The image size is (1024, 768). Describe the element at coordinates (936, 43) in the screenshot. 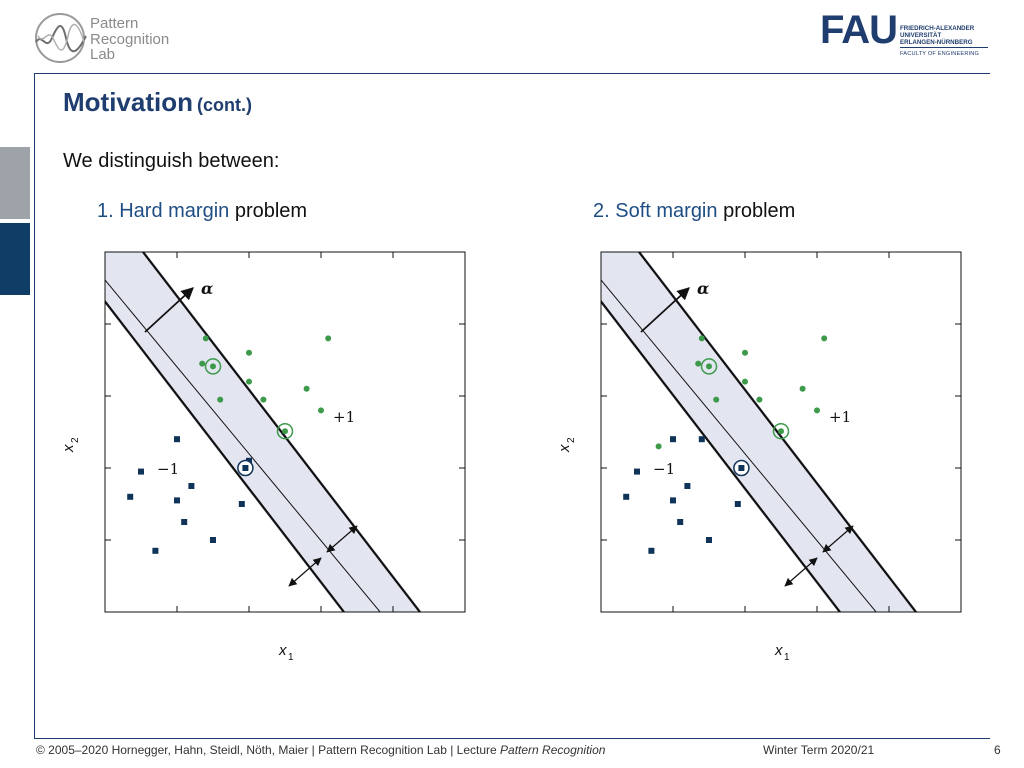

I see `fau-line: ERLANGEN-NÜRNBERG` at that location.